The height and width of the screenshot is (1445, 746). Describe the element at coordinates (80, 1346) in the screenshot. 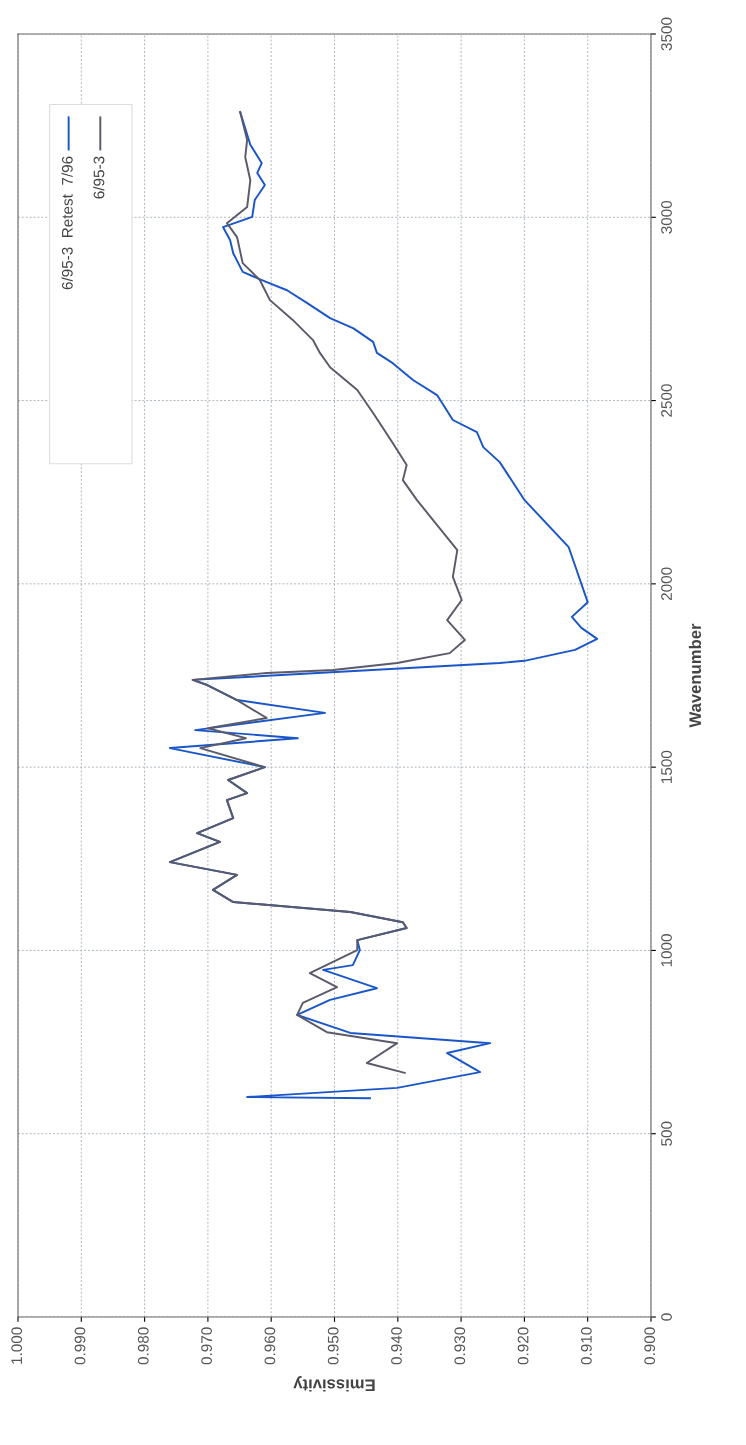

I see `x-tick-label: 0.990` at that location.